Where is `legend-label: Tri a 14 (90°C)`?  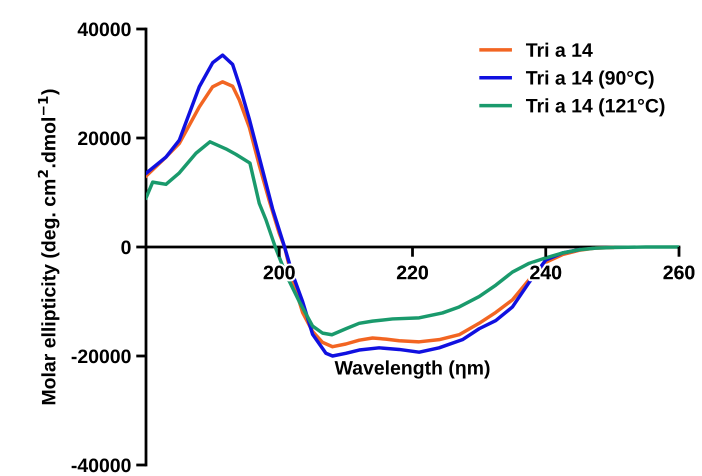
legend-label: Tri a 14 (90°C) is located at coordinates (590, 79).